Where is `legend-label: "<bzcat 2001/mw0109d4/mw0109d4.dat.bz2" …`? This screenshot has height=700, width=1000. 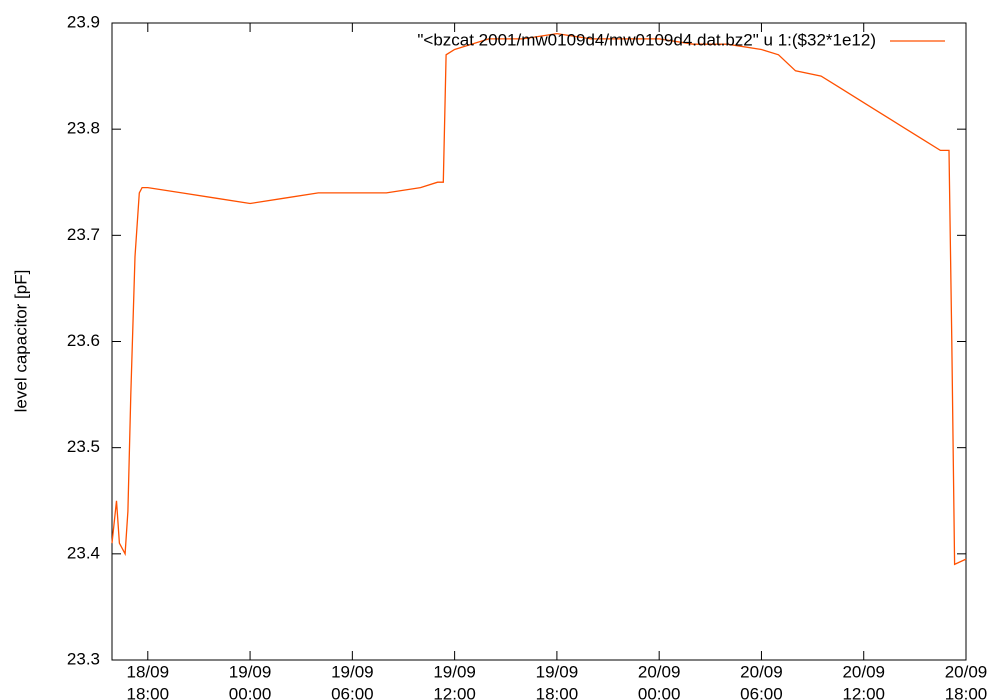
legend-label: "<bzcat 2001/mw0109d4/mw0109d4.dat.bz2" … is located at coordinates (646, 39).